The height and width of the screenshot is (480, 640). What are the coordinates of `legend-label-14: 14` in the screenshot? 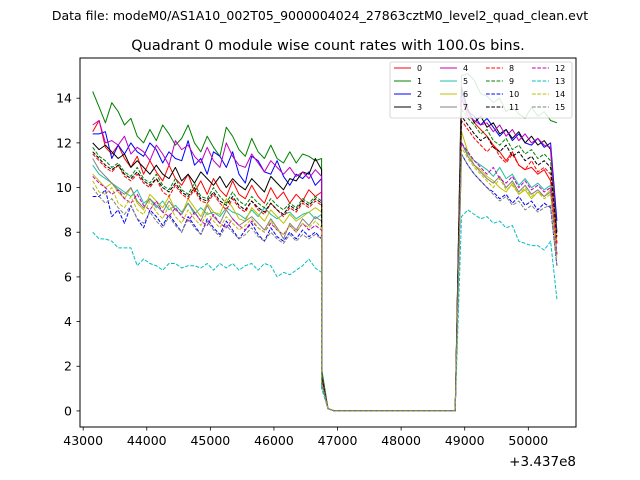 It's located at (560, 94).